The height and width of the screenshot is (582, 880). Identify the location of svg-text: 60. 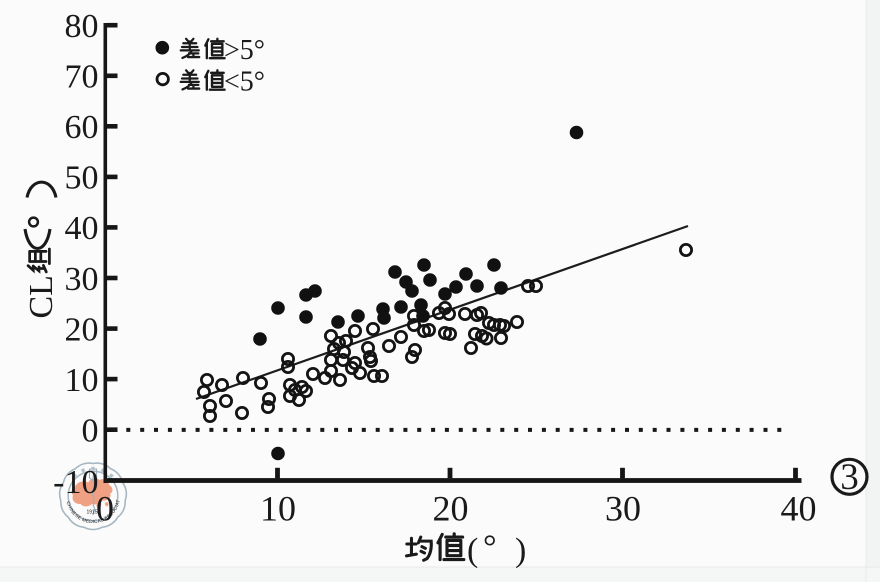
(82, 127).